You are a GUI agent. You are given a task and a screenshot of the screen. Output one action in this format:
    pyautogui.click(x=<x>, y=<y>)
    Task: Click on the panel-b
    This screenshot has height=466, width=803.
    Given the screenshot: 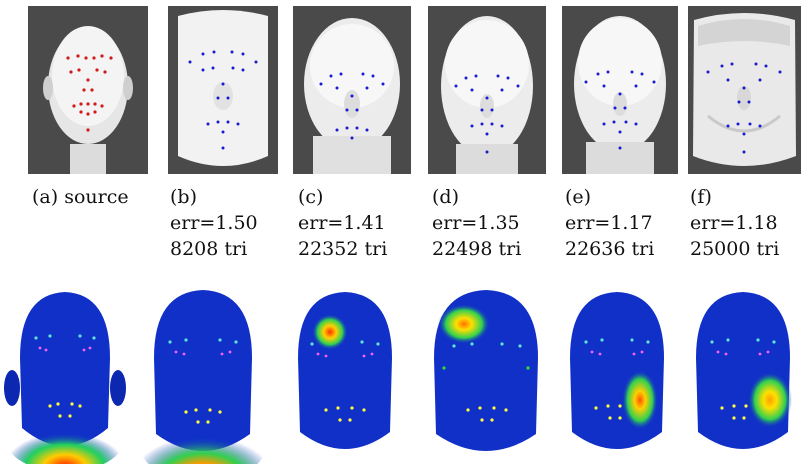 What is the action you would take?
    pyautogui.click(x=223, y=90)
    